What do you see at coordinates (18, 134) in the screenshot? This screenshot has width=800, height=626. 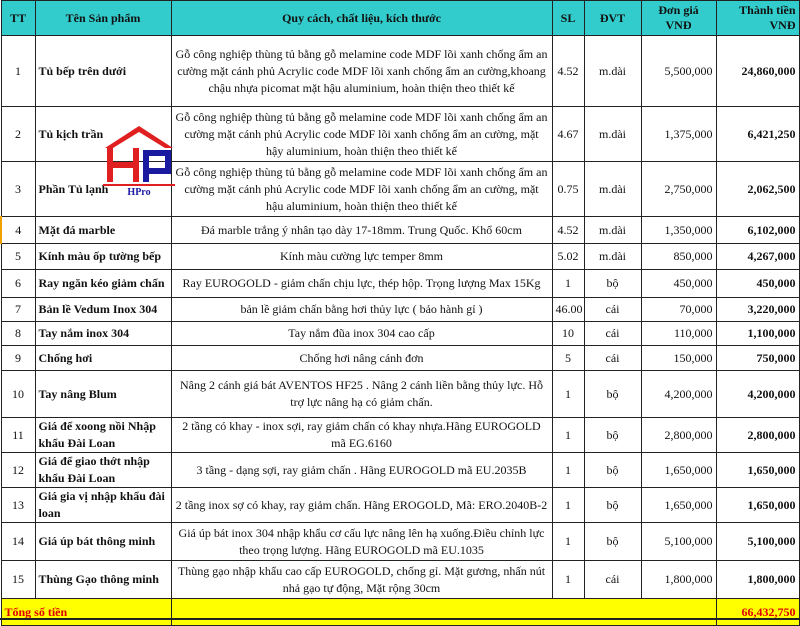 I see `row-number: 2` at bounding box center [18, 134].